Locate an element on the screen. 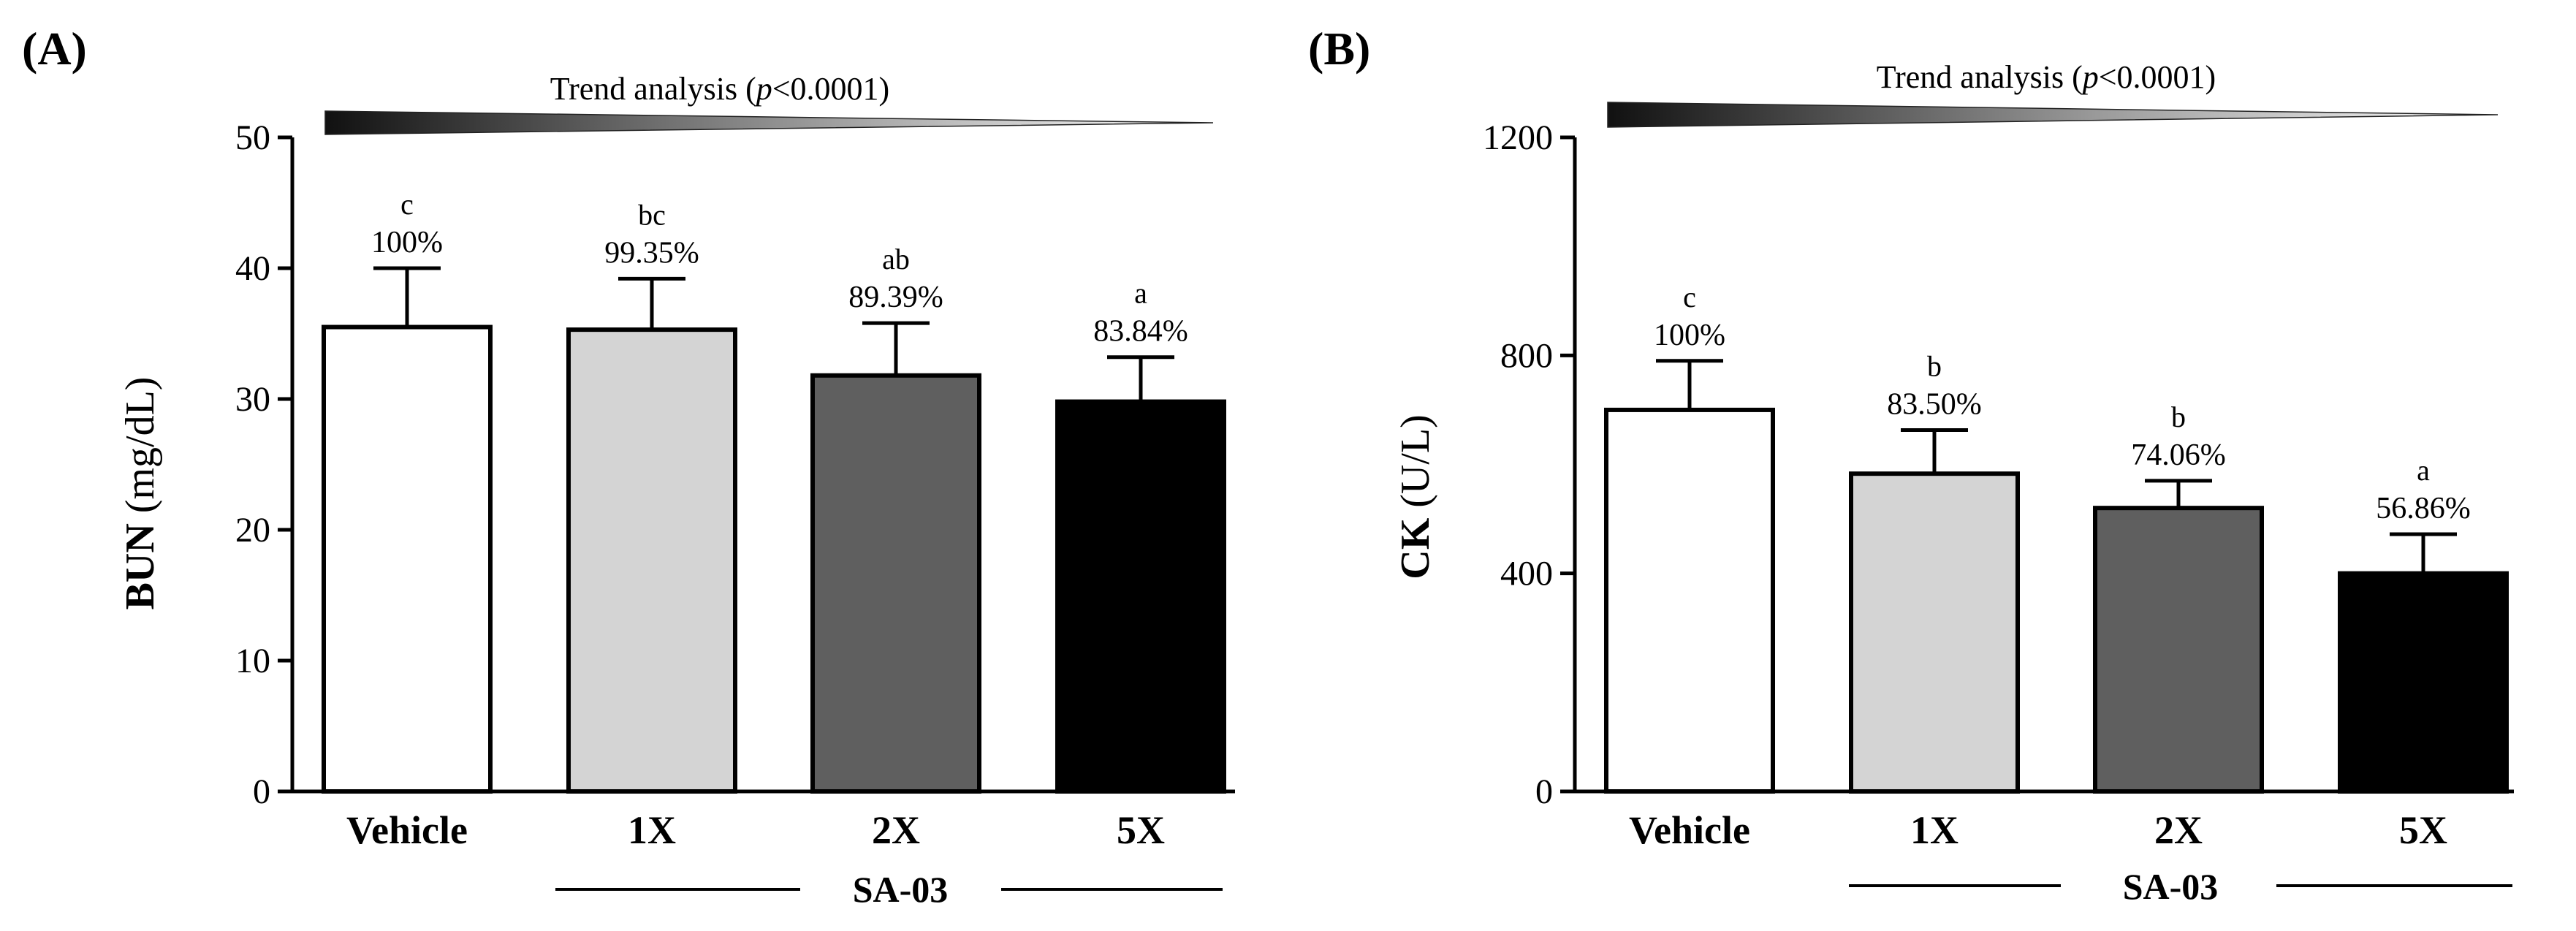 The height and width of the screenshot is (931, 2576). panel-a-percent-label: 100% is located at coordinates (407, 242).